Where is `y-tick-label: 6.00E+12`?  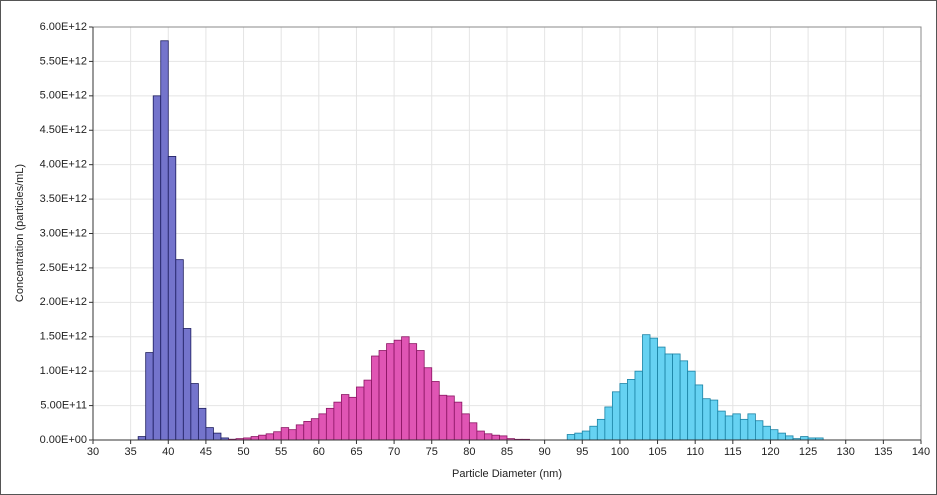
y-tick-label: 6.00E+12 is located at coordinates (63, 27).